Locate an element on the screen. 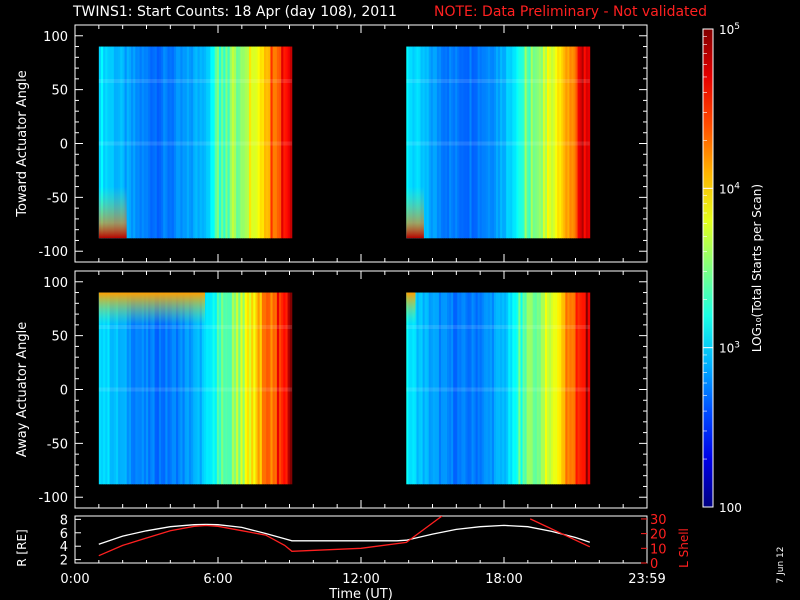 Image resolution: width=800 pixels, height=600 pixels. angle-streak is located at coordinates (195, 327).